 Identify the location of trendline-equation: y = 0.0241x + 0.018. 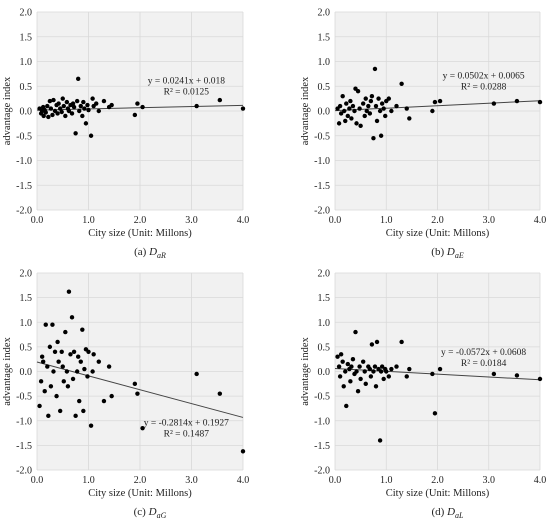
(186, 81).